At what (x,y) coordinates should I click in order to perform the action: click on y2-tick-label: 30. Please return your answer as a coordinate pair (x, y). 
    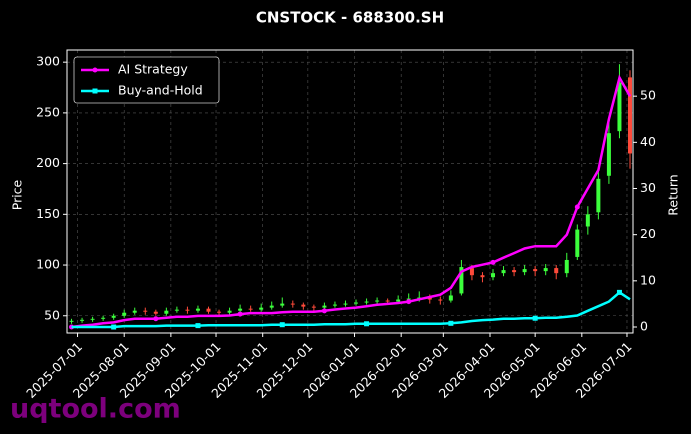
    Looking at the image, I should click on (648, 187).